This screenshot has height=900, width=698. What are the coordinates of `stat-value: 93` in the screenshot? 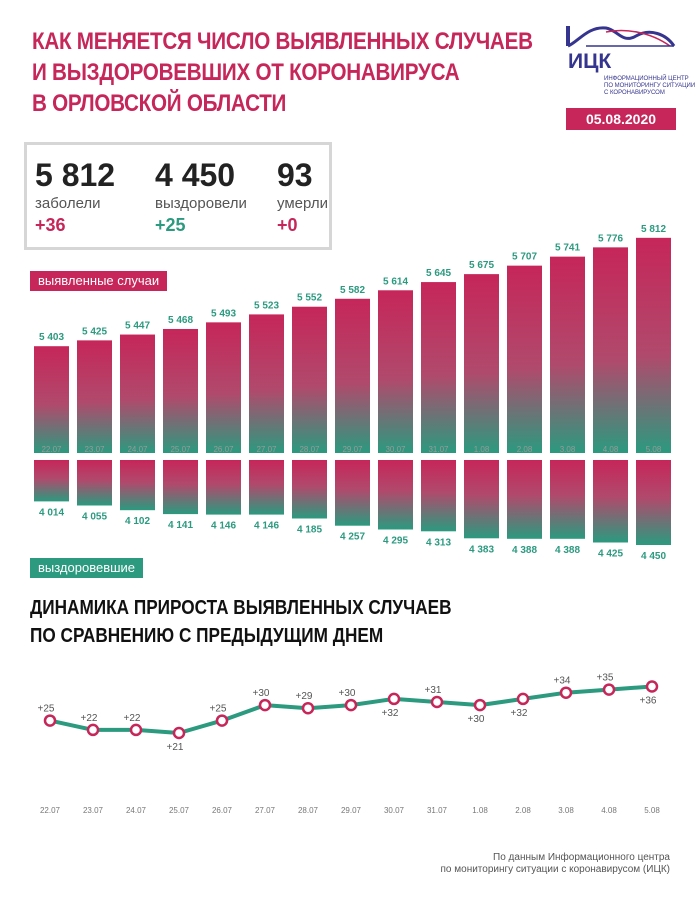 It's located at (295, 175).